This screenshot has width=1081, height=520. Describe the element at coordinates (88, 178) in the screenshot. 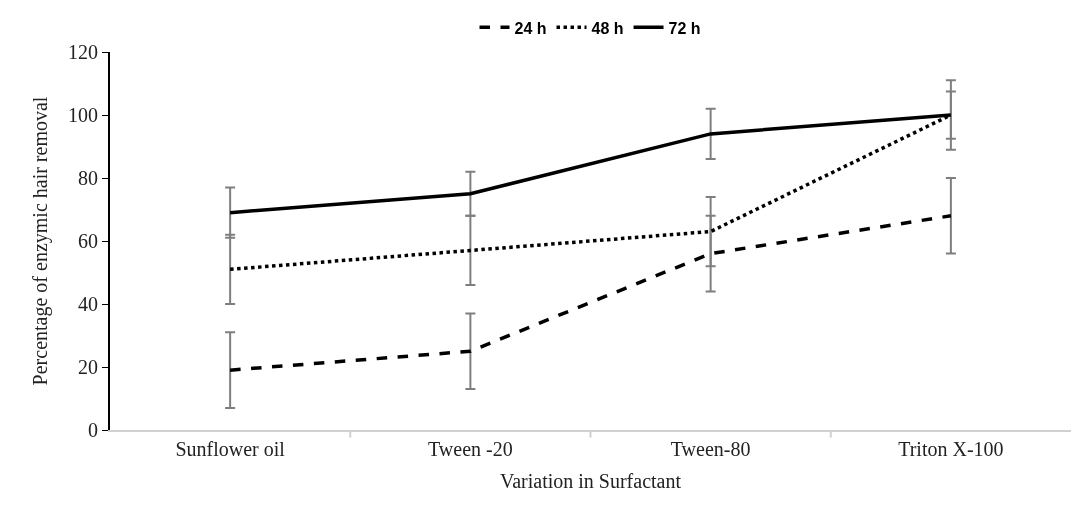

I see `y-tick-label: 80` at that location.